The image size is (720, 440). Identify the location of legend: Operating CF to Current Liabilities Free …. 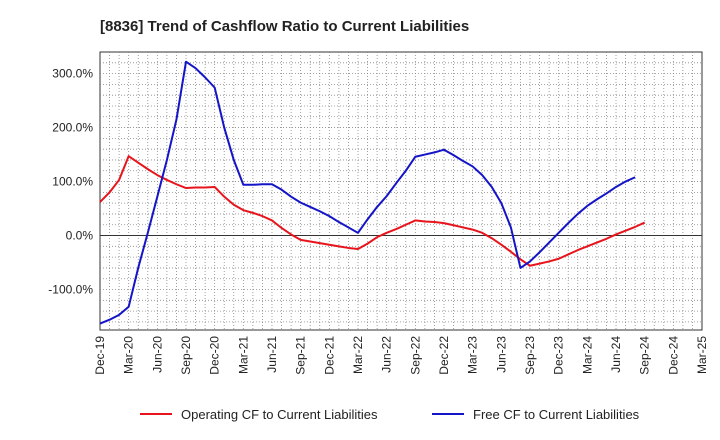
(390, 414).